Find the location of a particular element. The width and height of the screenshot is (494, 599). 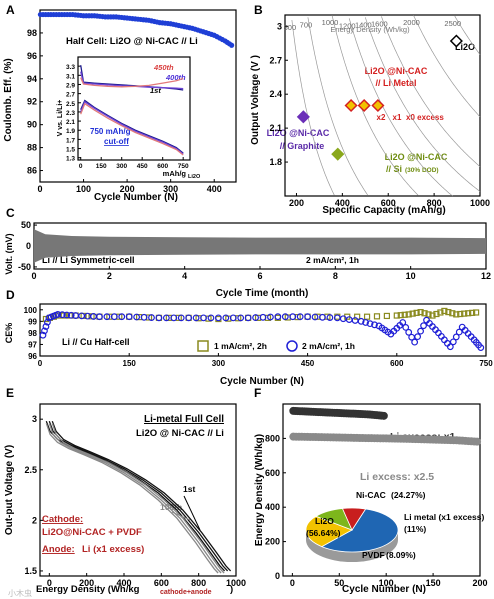

y-tick-label: 92 is located at coordinates (32, 102).